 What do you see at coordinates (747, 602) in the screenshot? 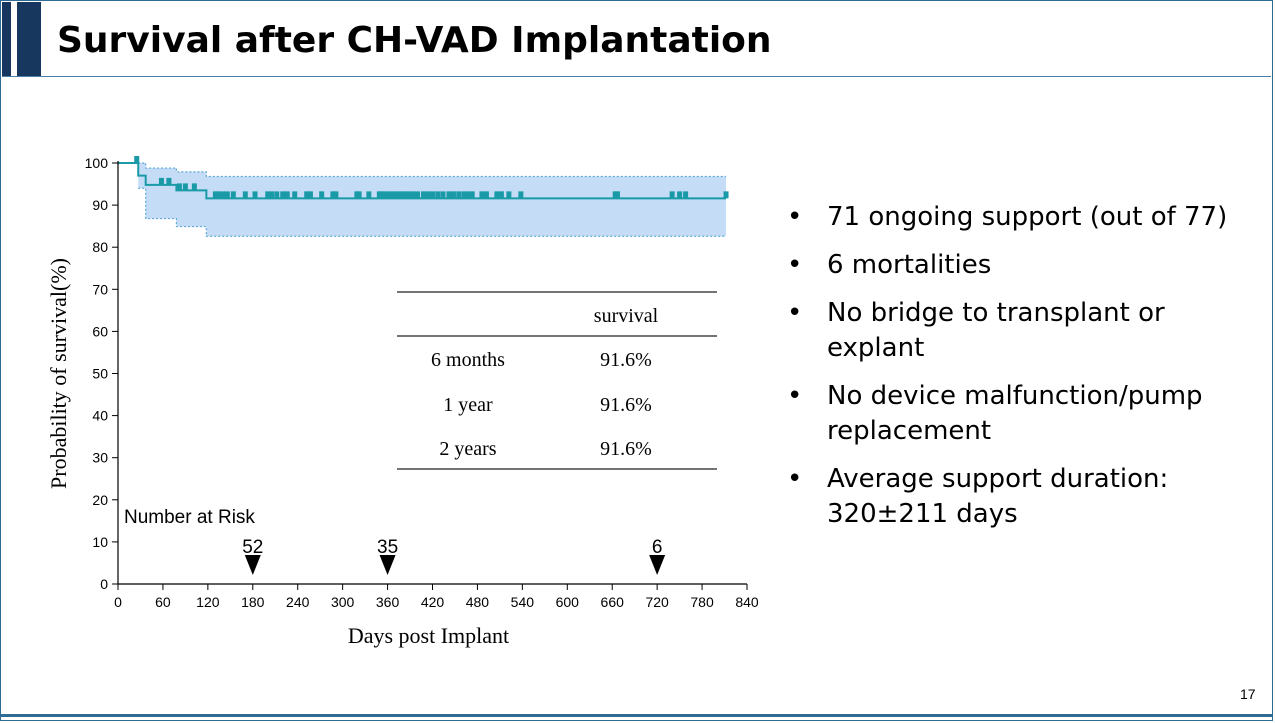
I see `x-tick-label: 840` at bounding box center [747, 602].